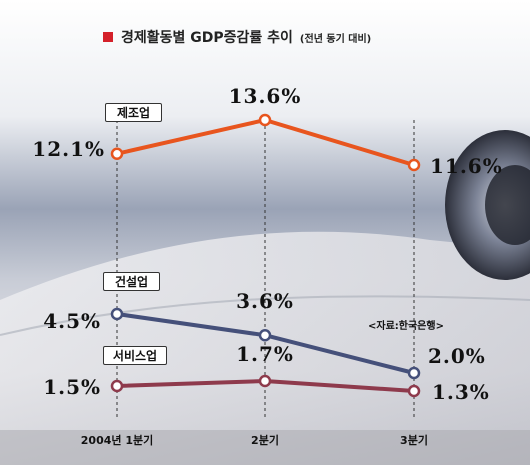 This screenshot has height=465, width=530. I want to click on series-label-2: 서비스업, so click(135, 355).